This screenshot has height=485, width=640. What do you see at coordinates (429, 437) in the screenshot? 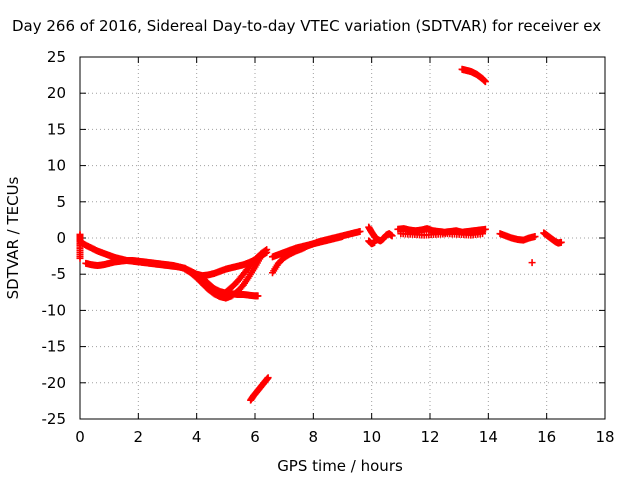
I see `x-tick-label: 12` at bounding box center [429, 437].